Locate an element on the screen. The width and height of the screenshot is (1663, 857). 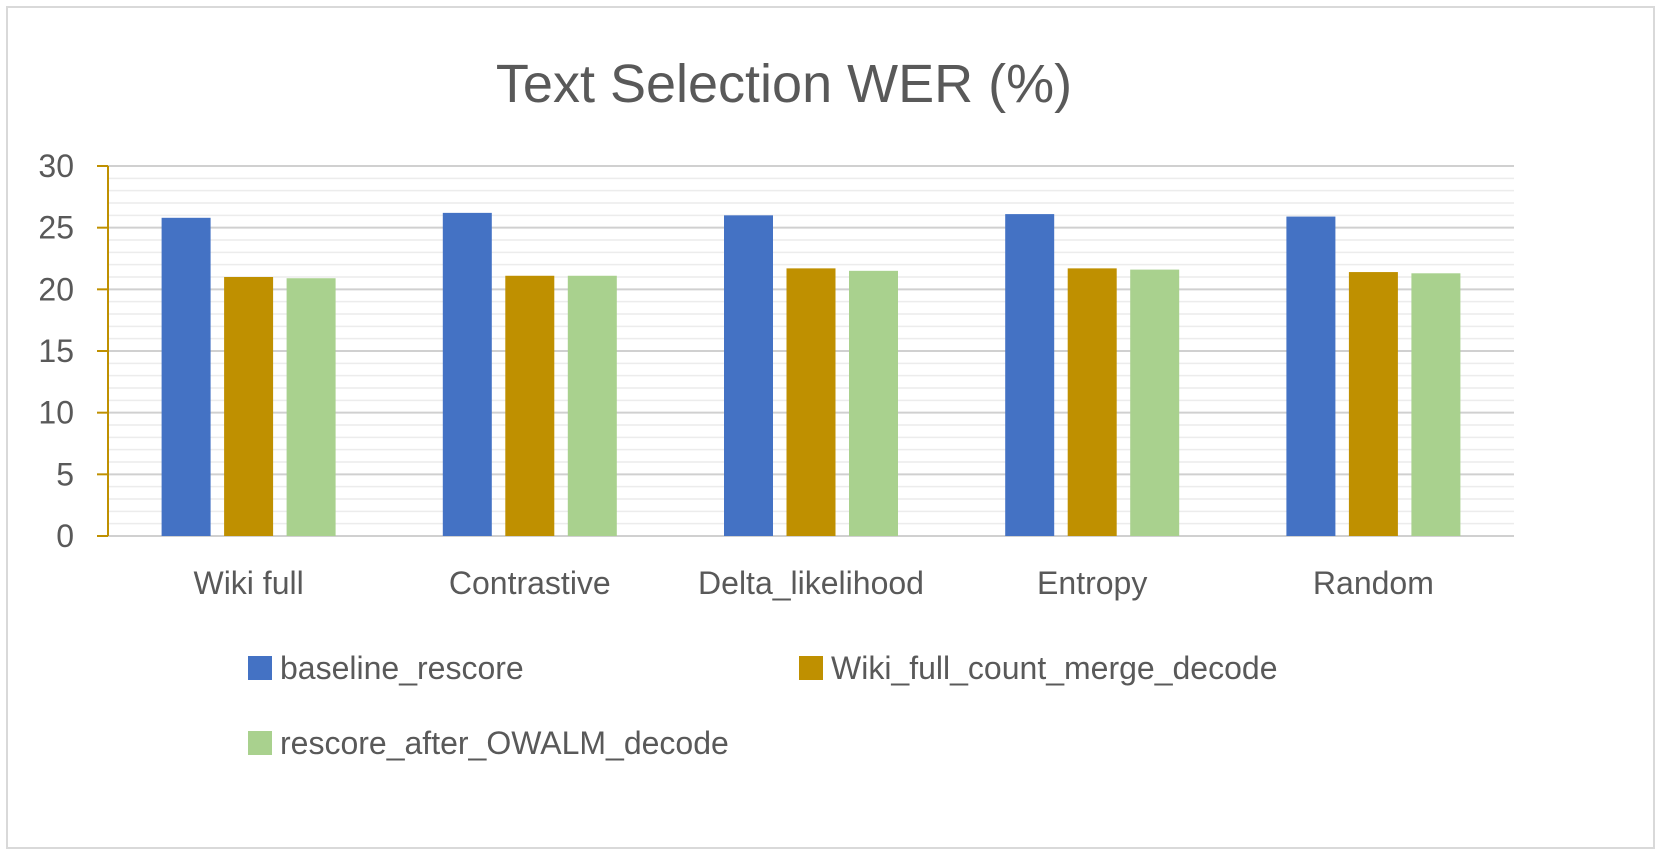
chart-title: Text Selection WER (%) is located at coordinates (784, 84).